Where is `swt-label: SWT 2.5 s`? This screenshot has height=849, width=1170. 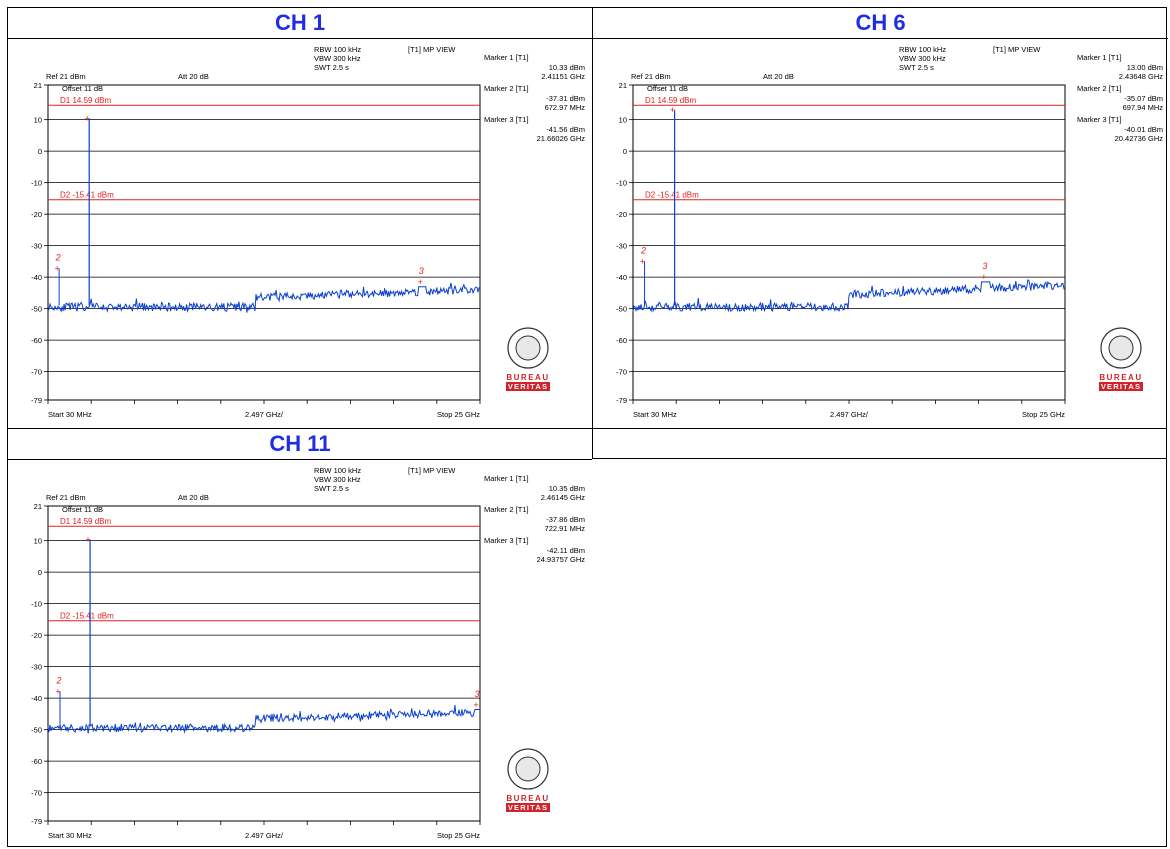
swt-label: SWT 2.5 s is located at coordinates (331, 67).